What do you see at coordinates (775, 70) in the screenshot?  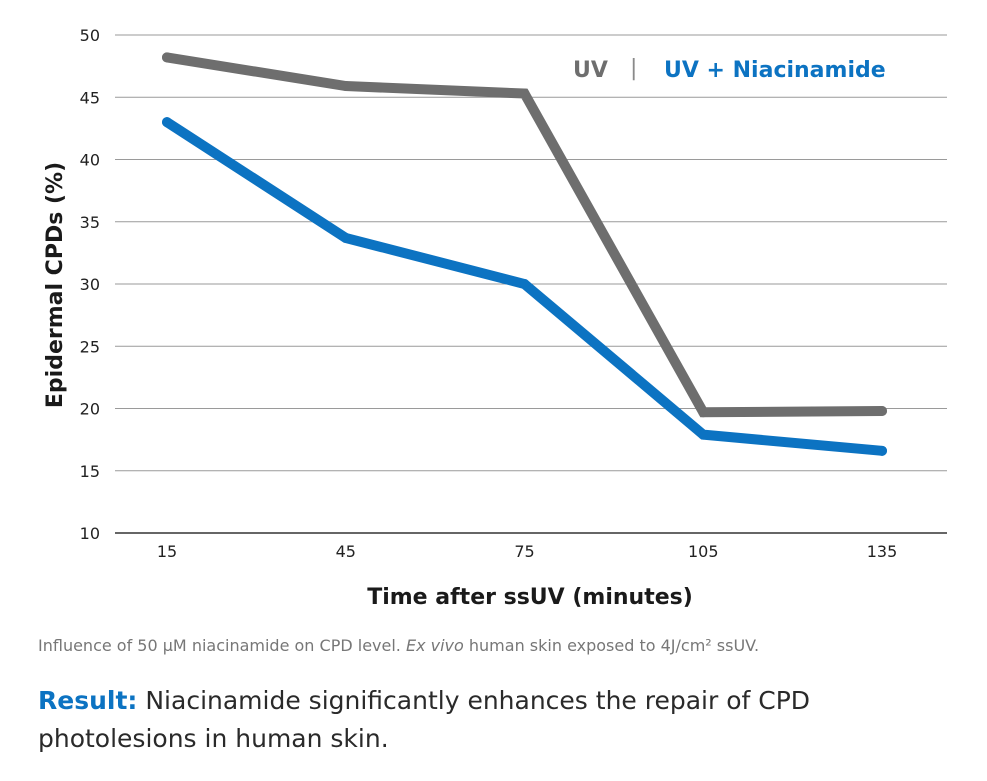 I see `legend-label-uv-niacinamide: UV + Niacinamide` at bounding box center [775, 70].